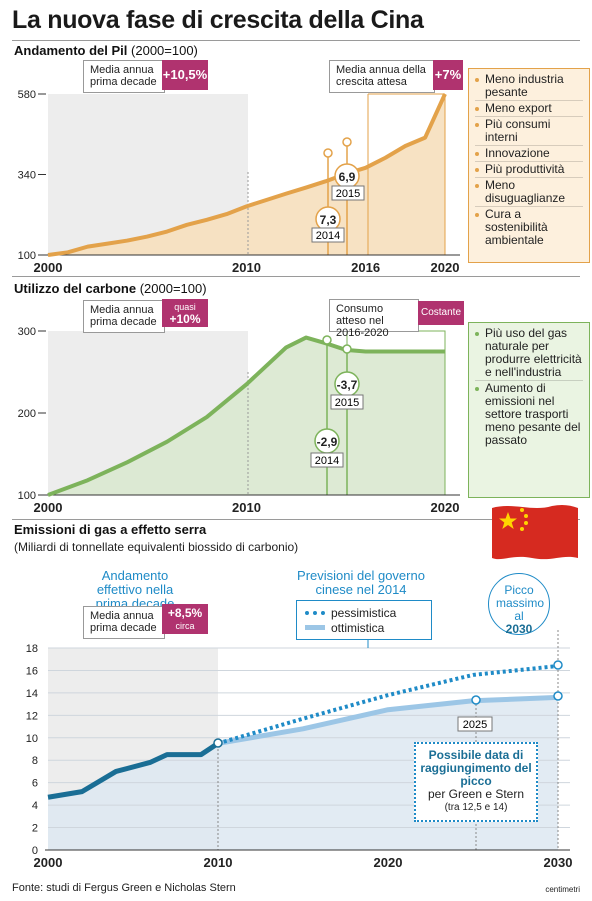  Describe the element at coordinates (445, 267) in the screenshot. I see `pil-xtick-label: 2020` at that location.